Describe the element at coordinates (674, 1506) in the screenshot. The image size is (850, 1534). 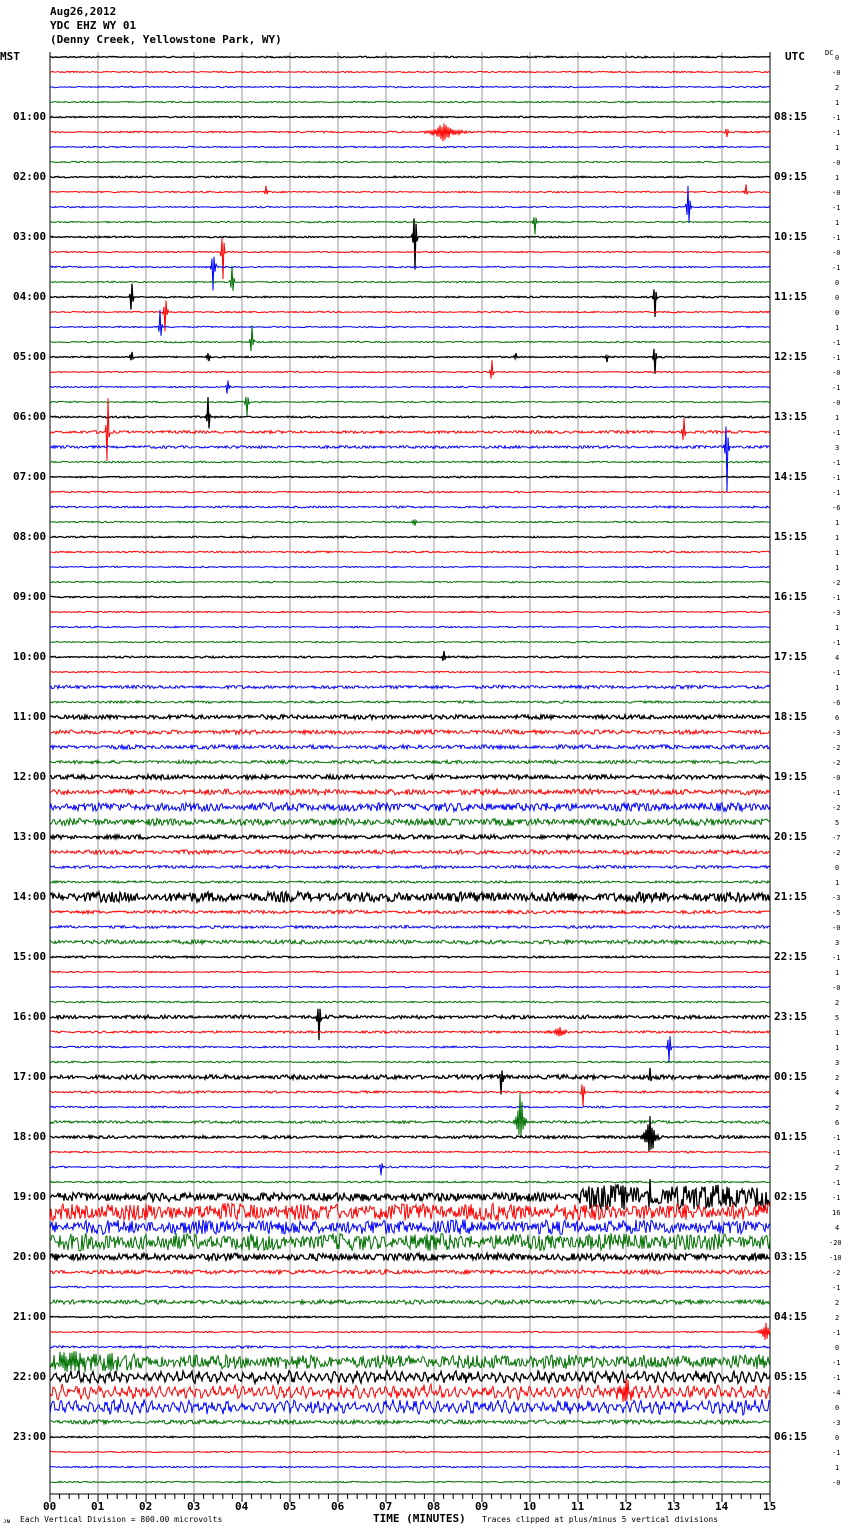
I see `x-tick-label: 13` at that location.